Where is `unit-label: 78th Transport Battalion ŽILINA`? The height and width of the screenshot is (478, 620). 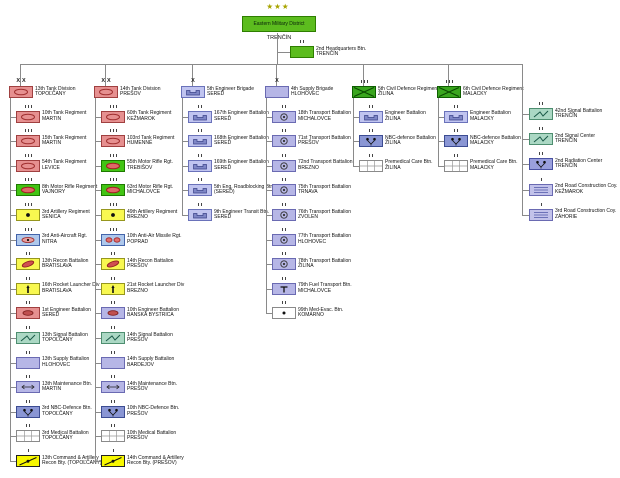 unit-label: 78th Transport Battalion ŽILINA is located at coordinates (331, 263).